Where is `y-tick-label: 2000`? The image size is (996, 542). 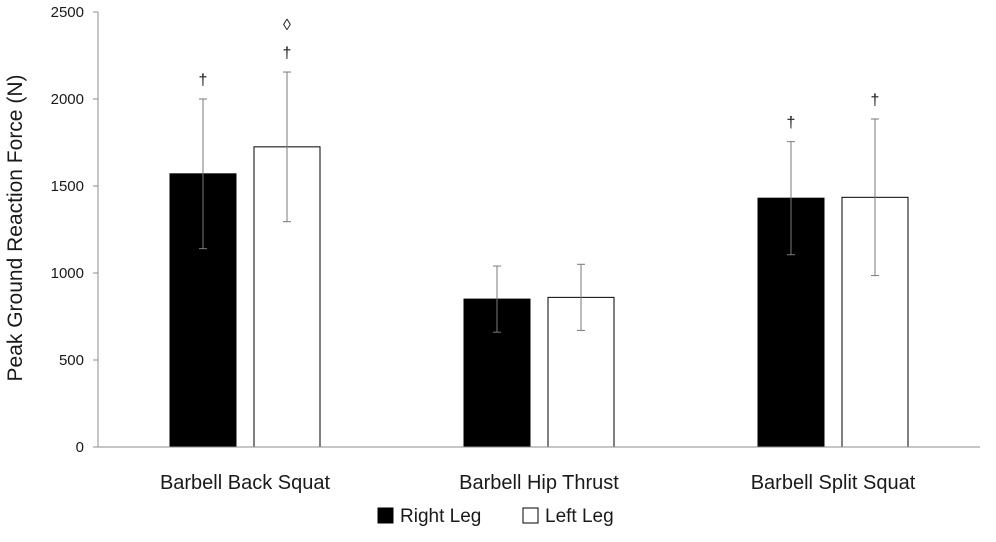 y-tick-label: 2000 is located at coordinates (67, 99).